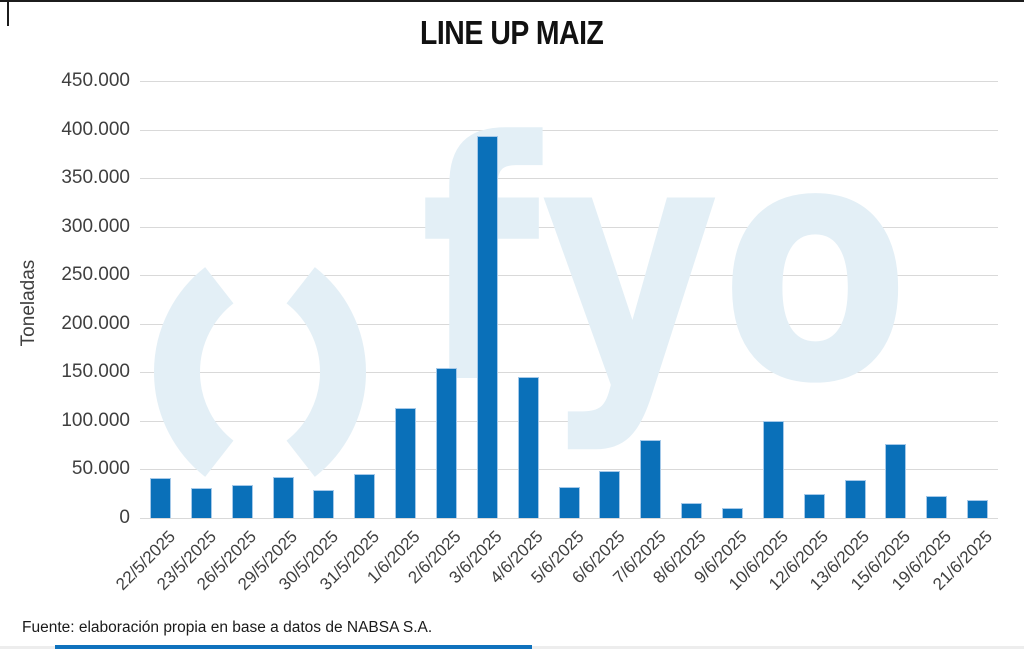 Image resolution: width=1024 pixels, height=649 pixels. What do you see at coordinates (95, 80) in the screenshot?
I see `y-tick-label: 450.000` at bounding box center [95, 80].